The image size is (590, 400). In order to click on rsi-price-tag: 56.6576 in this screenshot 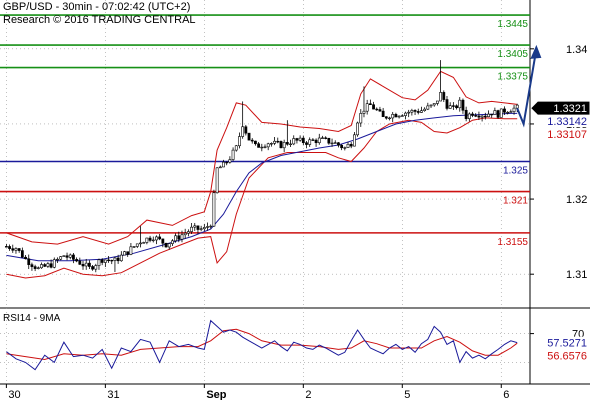, I will do `click(560, 356)`.